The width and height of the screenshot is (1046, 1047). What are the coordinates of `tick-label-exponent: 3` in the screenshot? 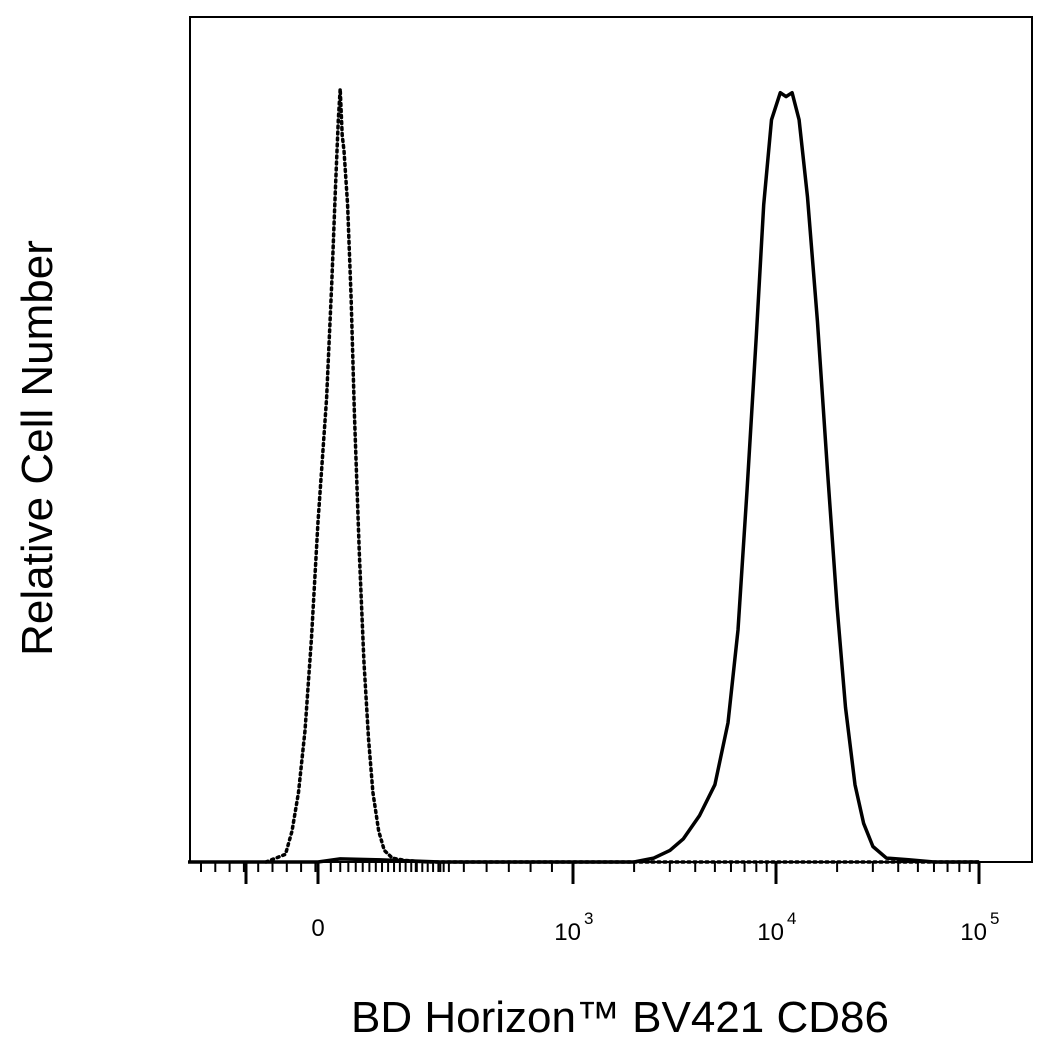 It's located at (588, 918).